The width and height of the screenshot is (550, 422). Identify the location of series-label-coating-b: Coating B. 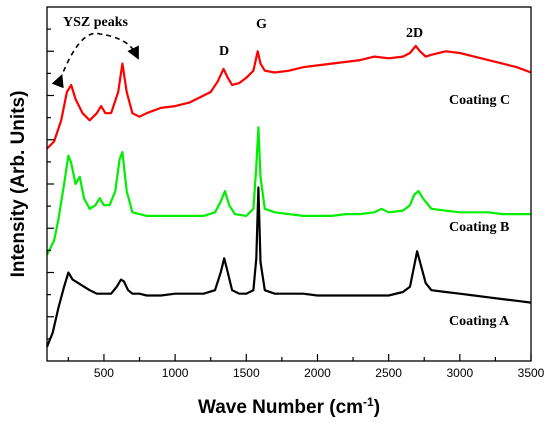
(479, 227).